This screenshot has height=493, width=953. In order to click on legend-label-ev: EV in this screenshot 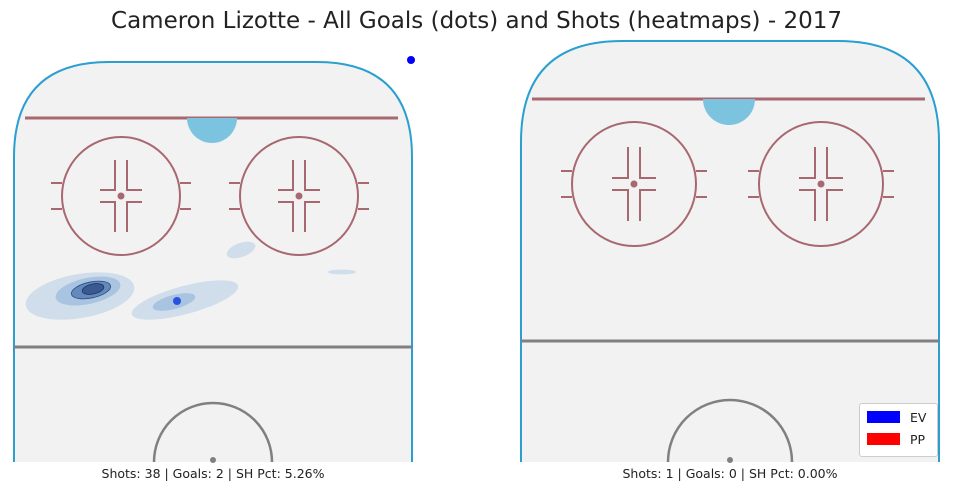, I will do `click(918, 417)`.